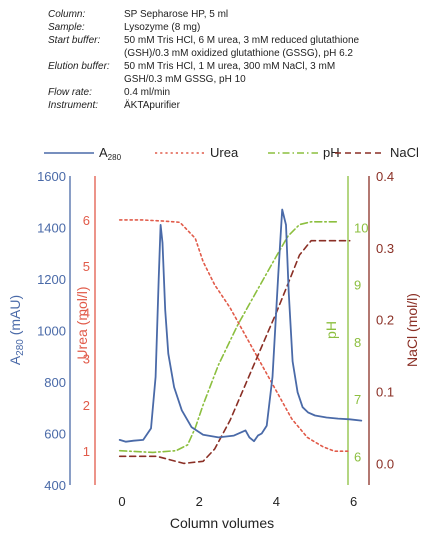  What do you see at coordinates (357, 285) in the screenshot?
I see `ph-tick-label: 9` at bounding box center [357, 285].